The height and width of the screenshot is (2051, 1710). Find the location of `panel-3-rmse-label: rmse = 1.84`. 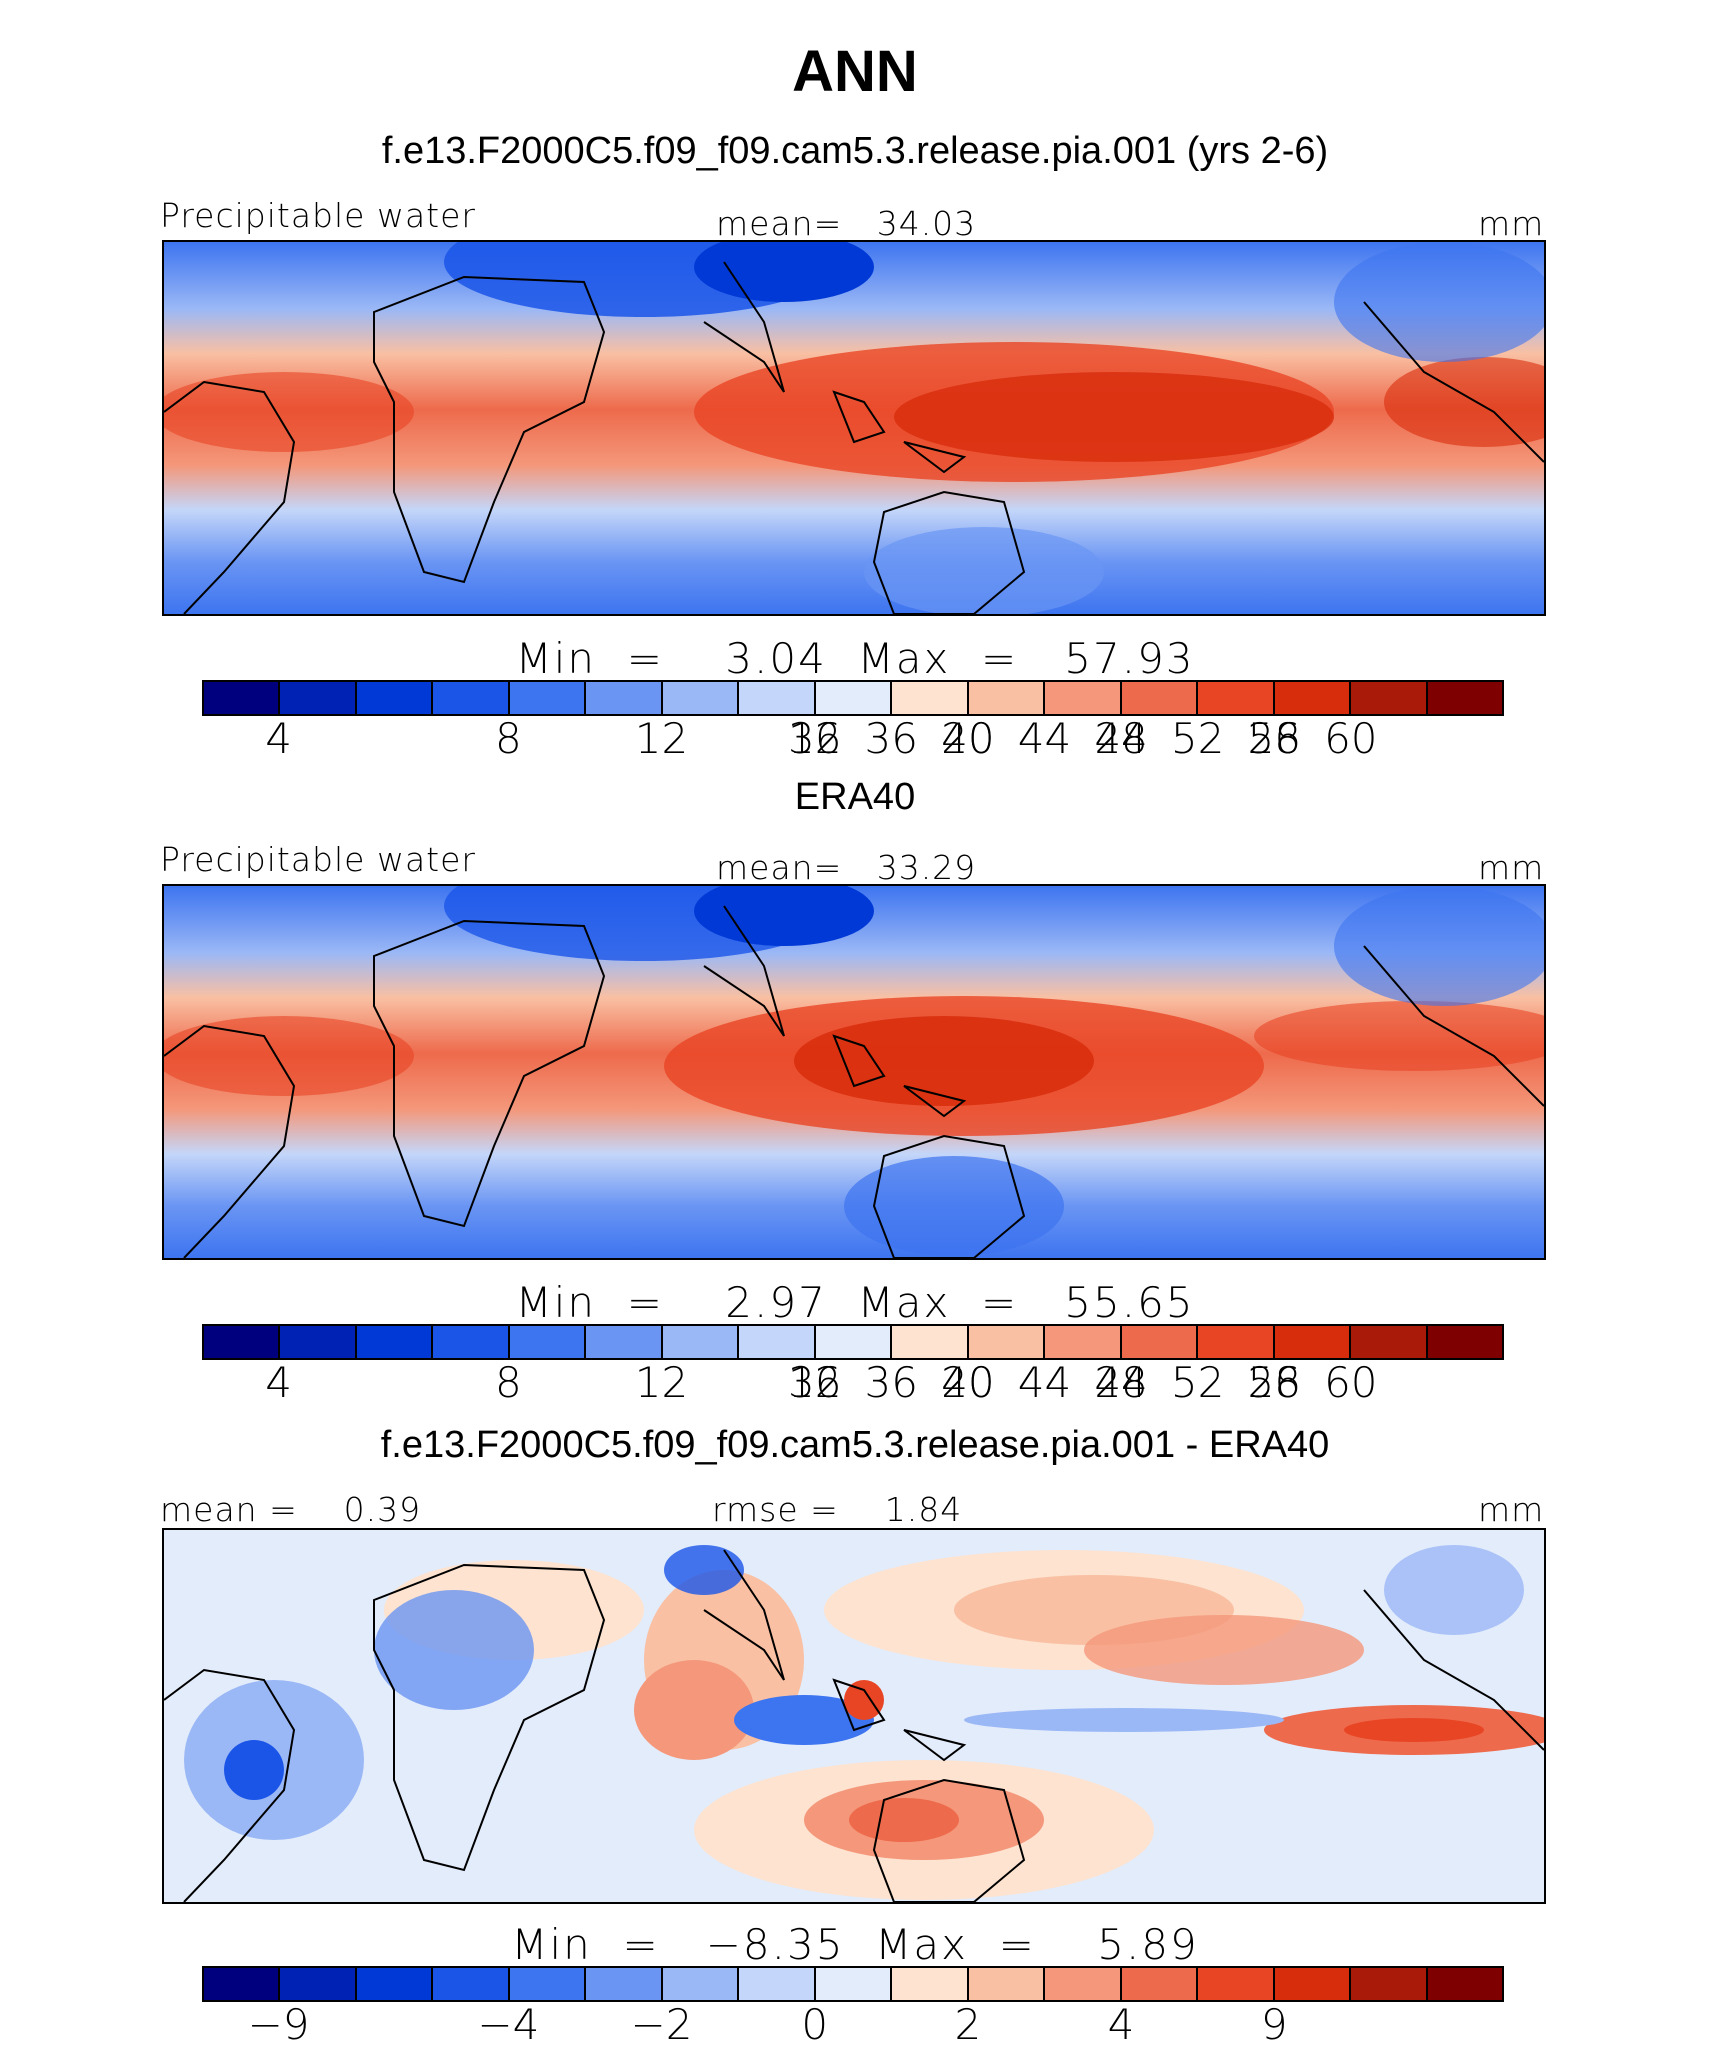

panel-3-rmse-label: rmse = 1.84 is located at coordinates (837, 1509).